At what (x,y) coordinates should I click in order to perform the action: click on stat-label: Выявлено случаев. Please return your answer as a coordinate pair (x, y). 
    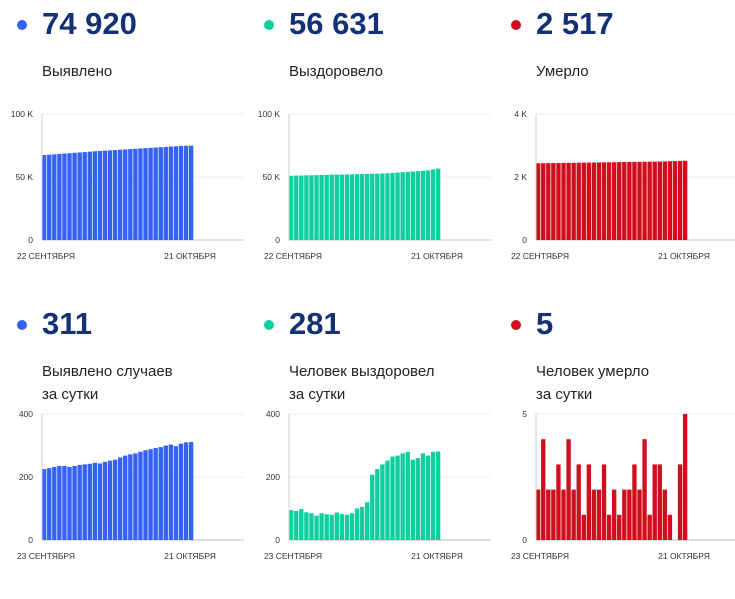
    Looking at the image, I should click on (107, 371).